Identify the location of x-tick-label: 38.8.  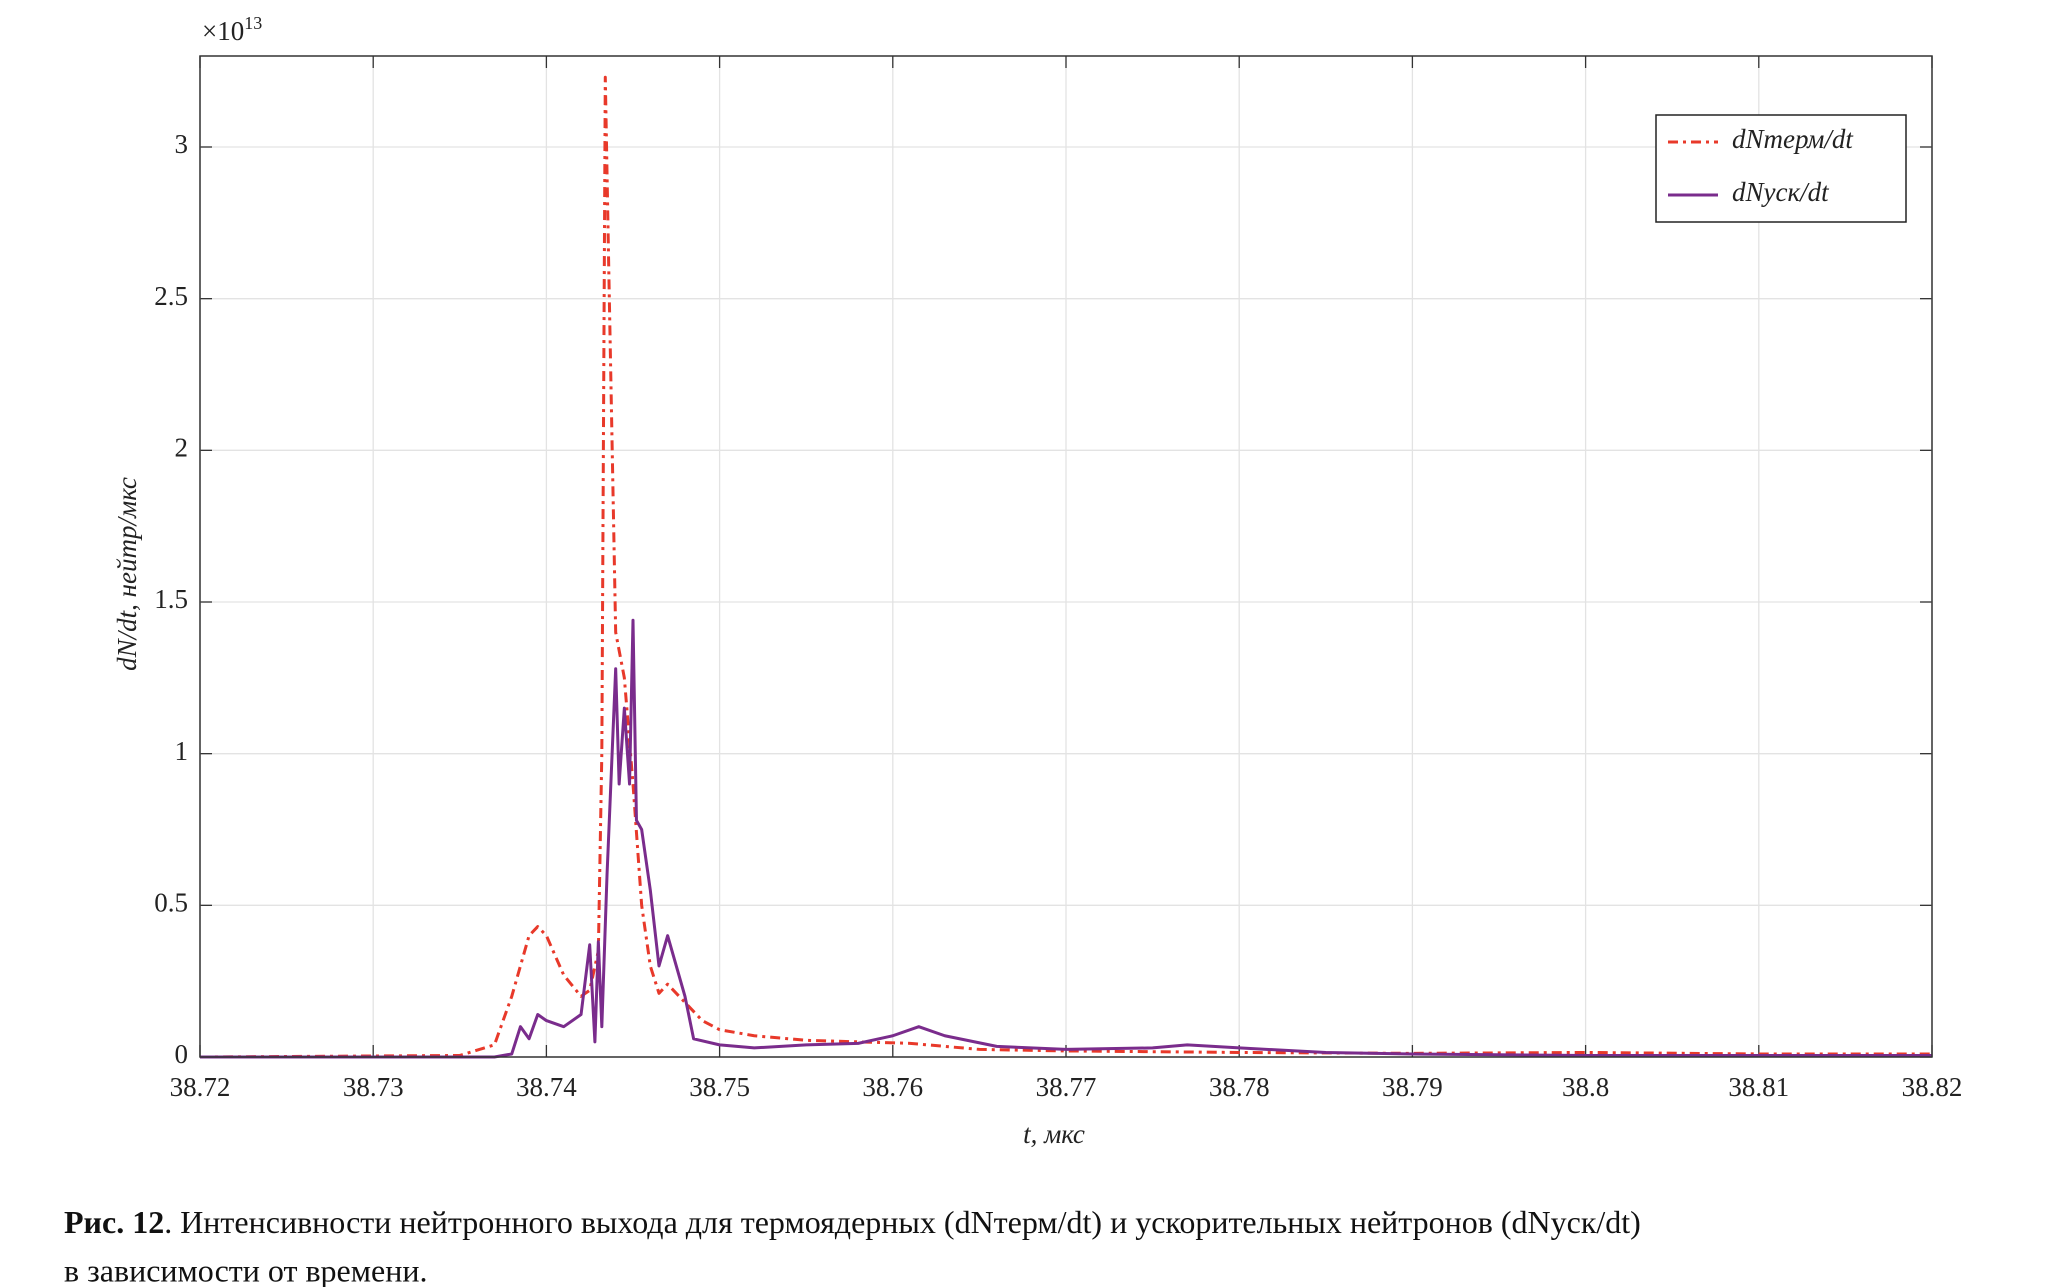
(1585, 1087).